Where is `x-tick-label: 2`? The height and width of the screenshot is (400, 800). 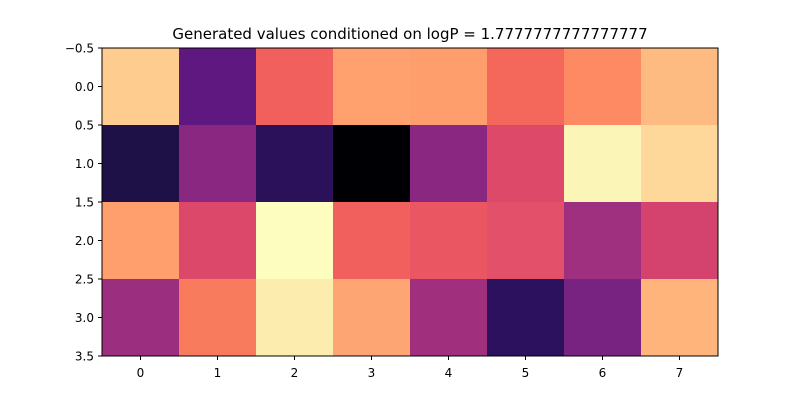
x-tick-label: 2 is located at coordinates (295, 373).